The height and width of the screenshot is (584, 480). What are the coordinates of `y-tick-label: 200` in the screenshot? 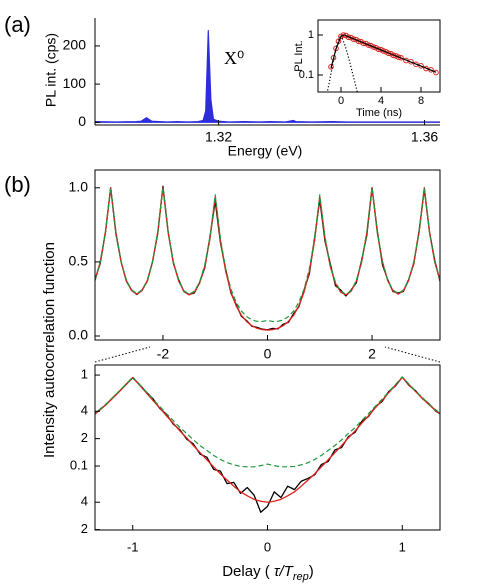 It's located at (75, 45).